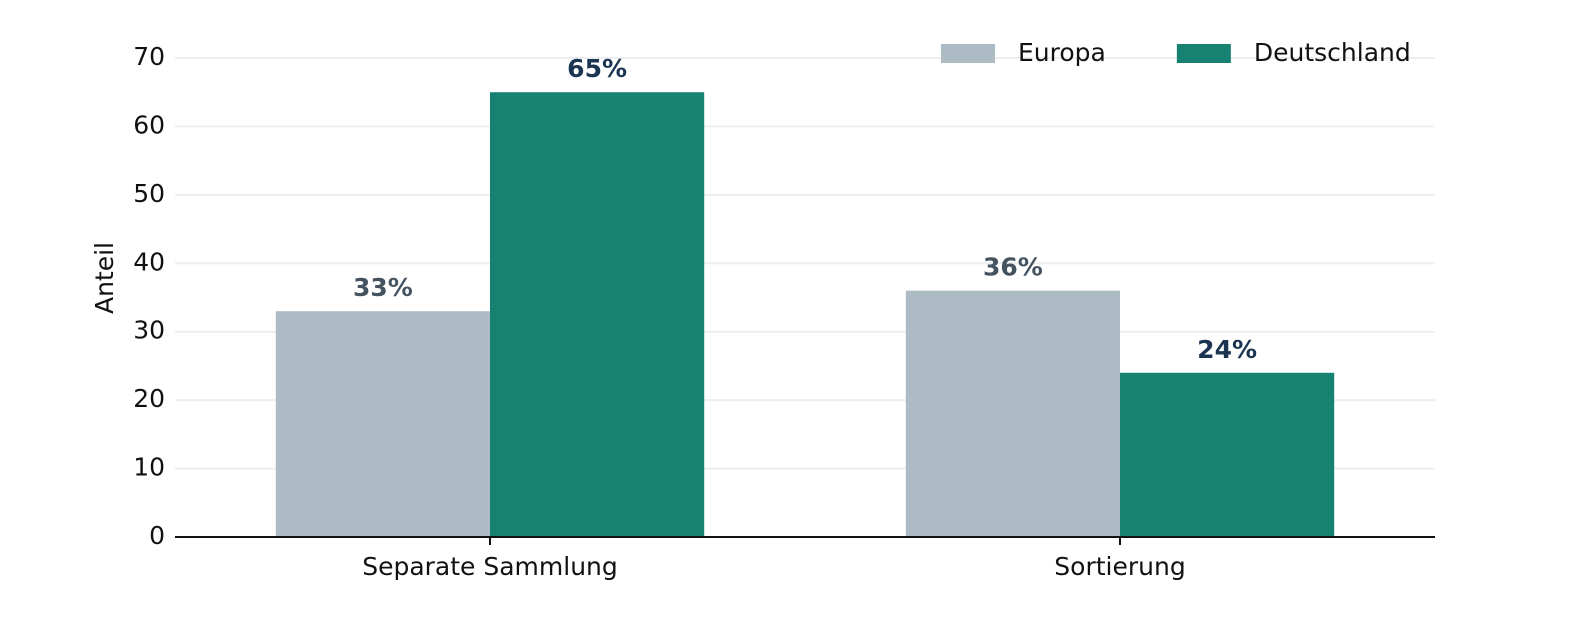 This screenshot has width=1582, height=621. I want to click on y-tick-label: 0, so click(157, 535).